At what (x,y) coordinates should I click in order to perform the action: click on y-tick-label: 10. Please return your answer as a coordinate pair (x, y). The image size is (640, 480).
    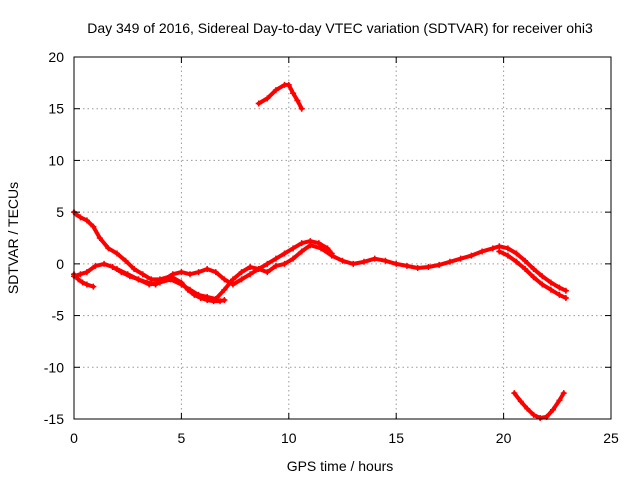
    Looking at the image, I should click on (56, 160).